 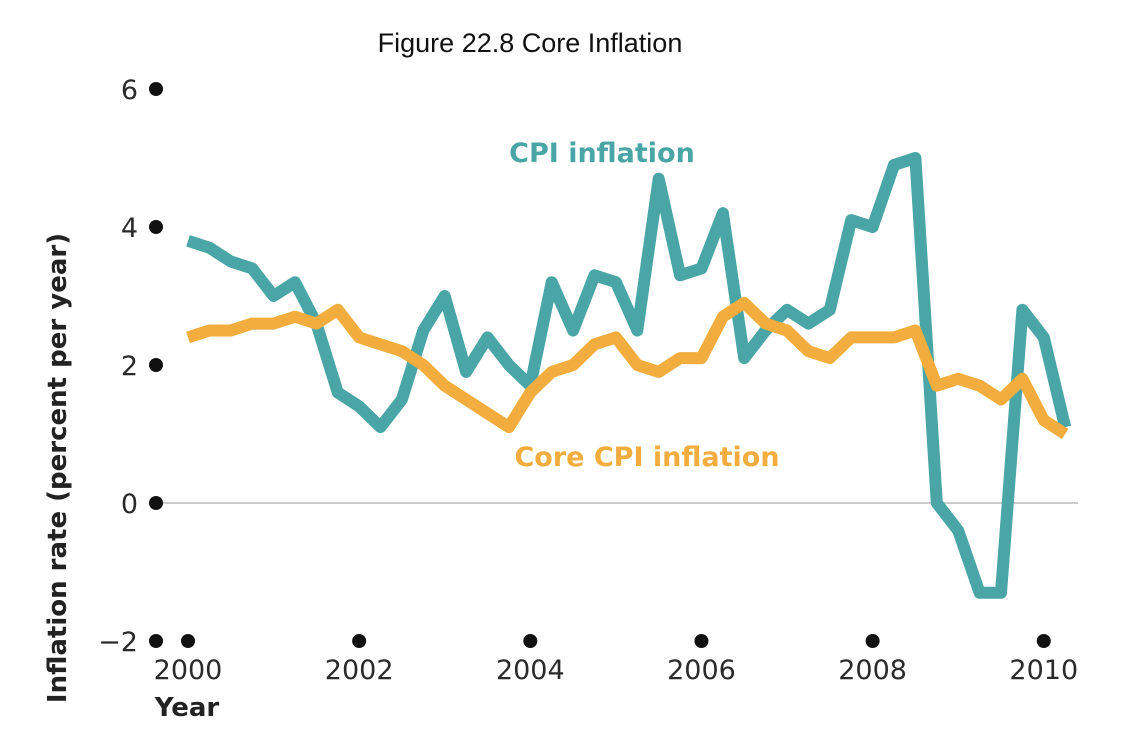 I want to click on x-tick-label: 2000, so click(x=188, y=670).